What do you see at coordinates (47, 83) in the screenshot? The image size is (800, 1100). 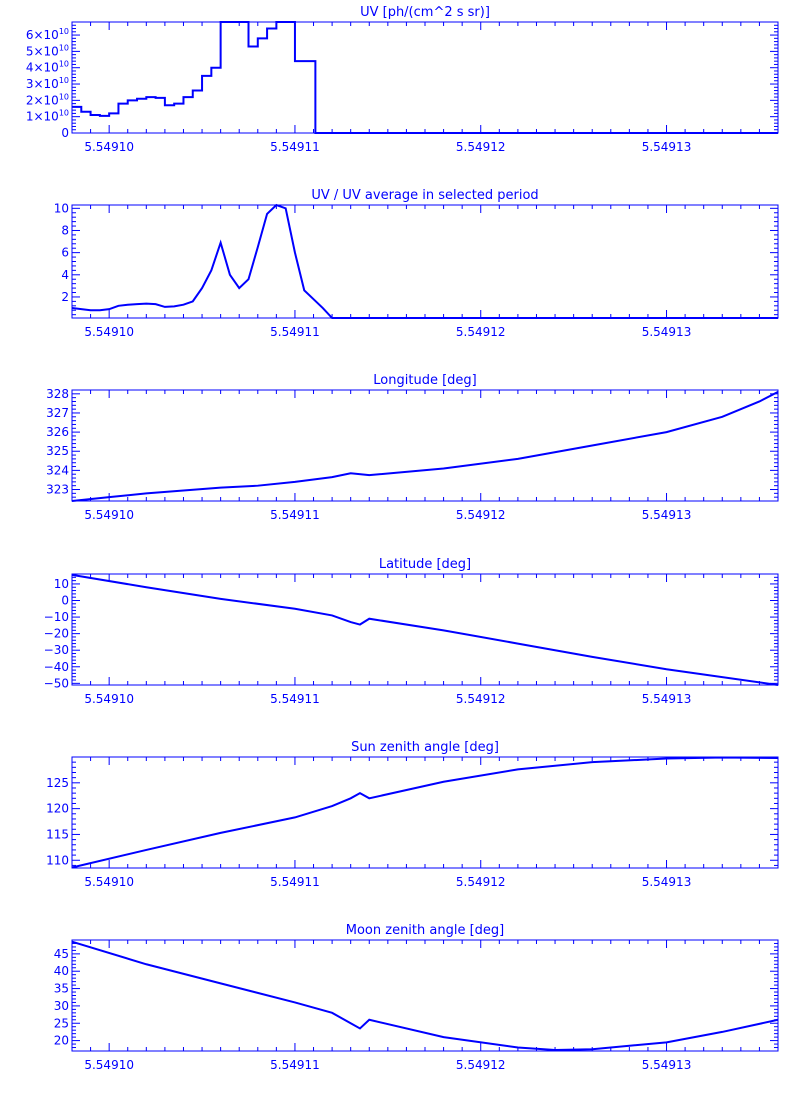 I see `y-tick-label: 3×10¹⁰` at bounding box center [47, 83].